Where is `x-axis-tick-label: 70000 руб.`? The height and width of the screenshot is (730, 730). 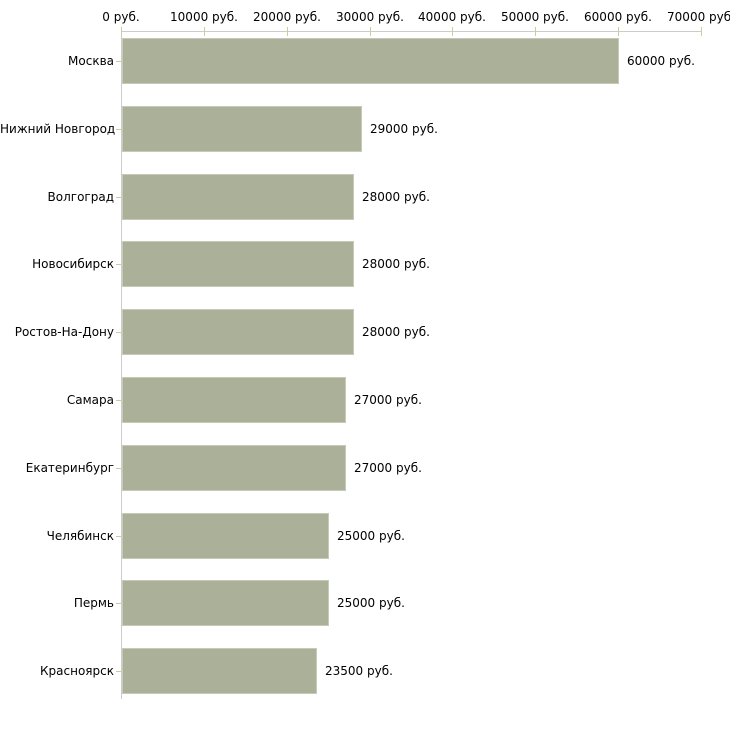 x-axis-tick-label: 70000 руб. is located at coordinates (698, 17).